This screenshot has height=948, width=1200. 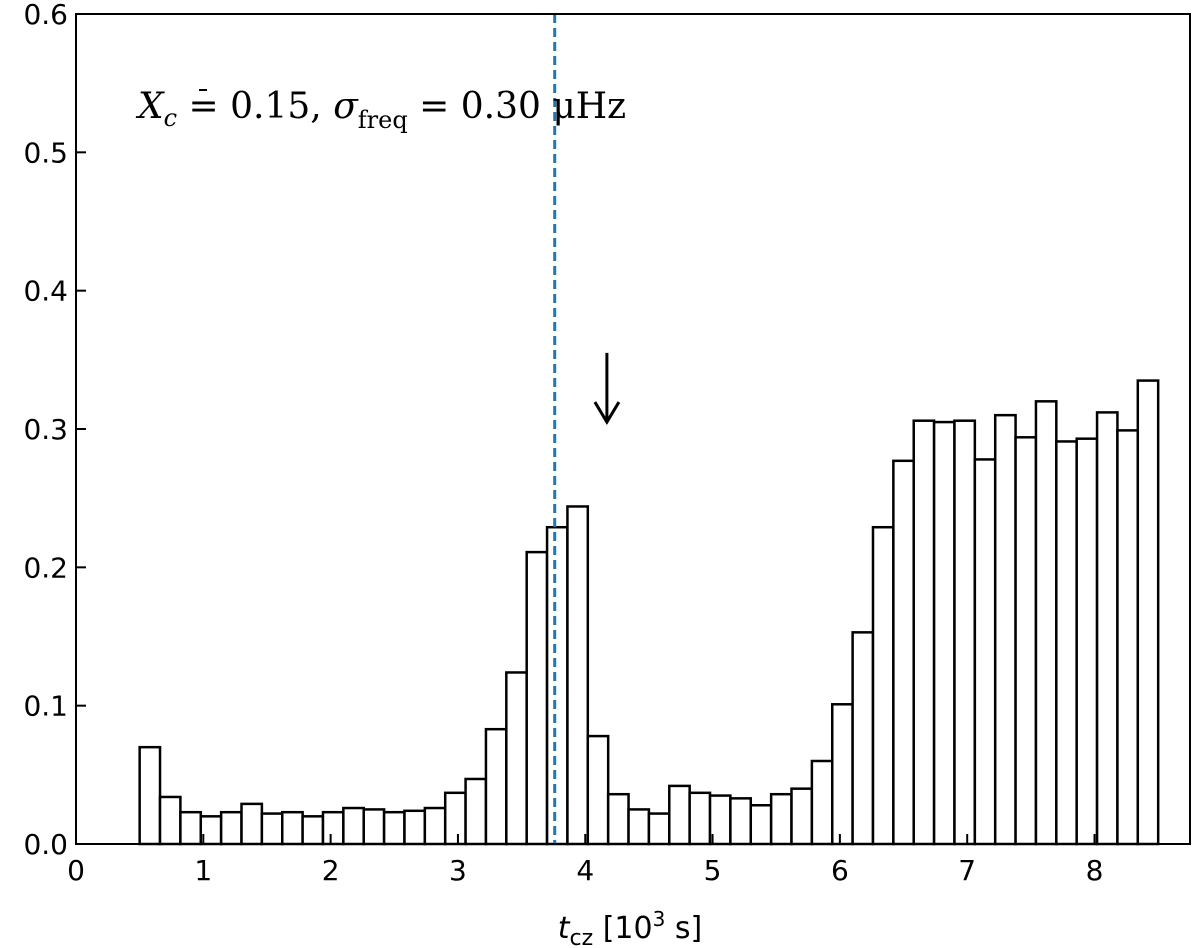 I want to click on arrow-head, so click(x=607, y=413).